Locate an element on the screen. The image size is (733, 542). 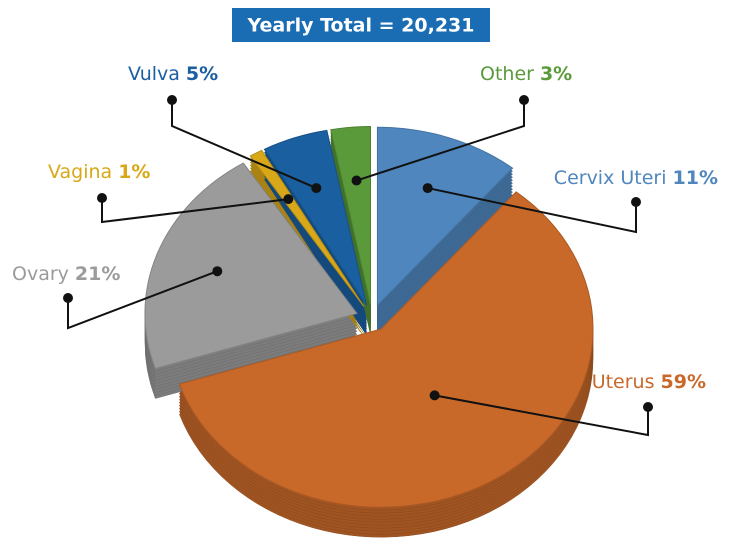
category-name: Cervix Uteri is located at coordinates (610, 178).